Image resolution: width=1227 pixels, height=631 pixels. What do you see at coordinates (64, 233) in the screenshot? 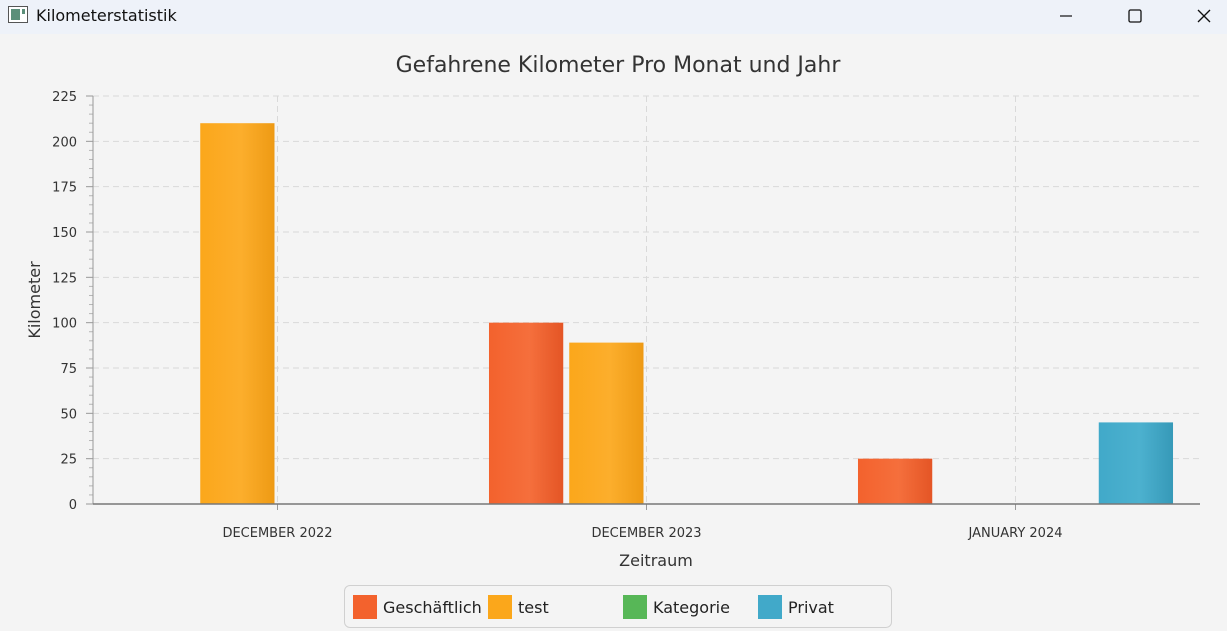
I see `y-tick-label: 150` at bounding box center [64, 233].